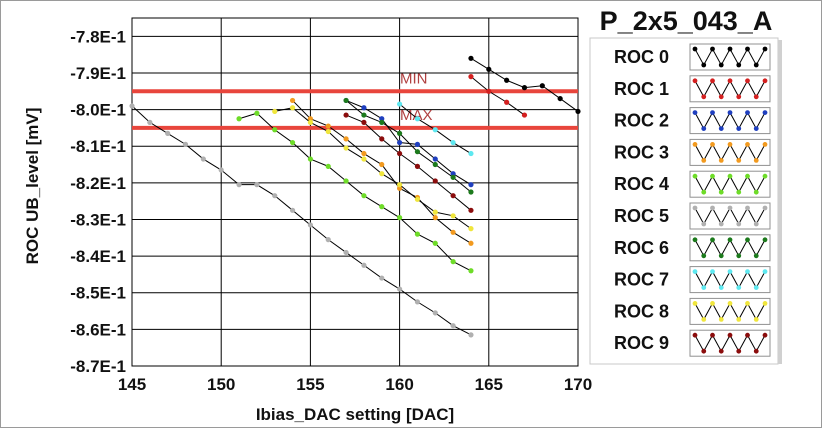  What do you see at coordinates (98, 366) in the screenshot?
I see `y-tick-label: -8.7E-1` at bounding box center [98, 366].